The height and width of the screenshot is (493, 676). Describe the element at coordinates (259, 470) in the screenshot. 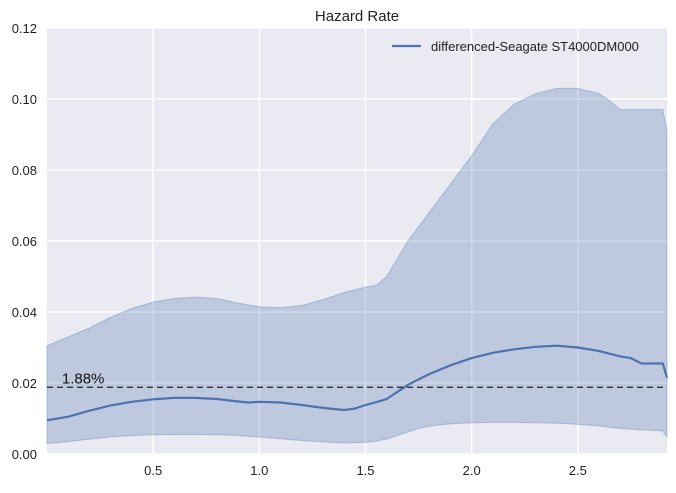

I see `x-tick-label: 1.0` at that location.